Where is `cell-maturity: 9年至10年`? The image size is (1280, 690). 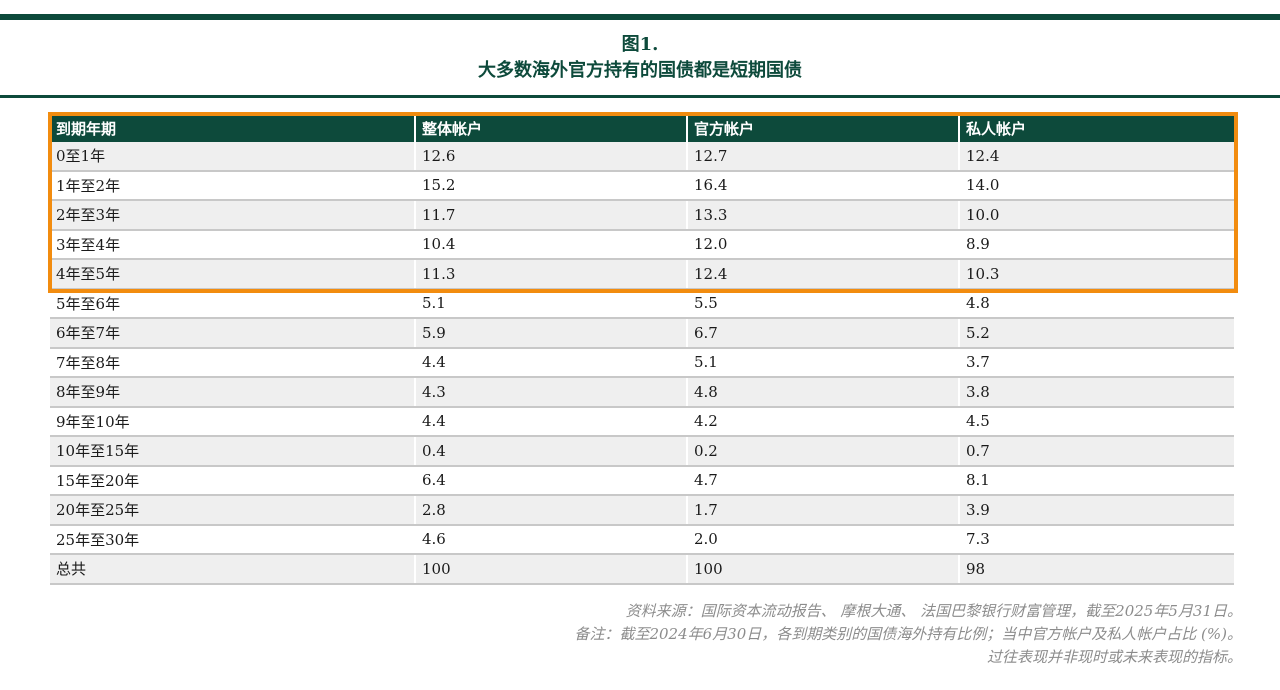
cell-maturity: 9年至10年 is located at coordinates (233, 421).